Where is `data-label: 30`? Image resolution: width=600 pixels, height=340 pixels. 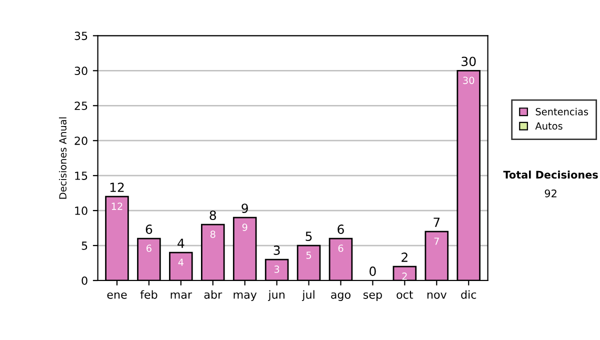
data-label: 30 is located at coordinates (468, 80).